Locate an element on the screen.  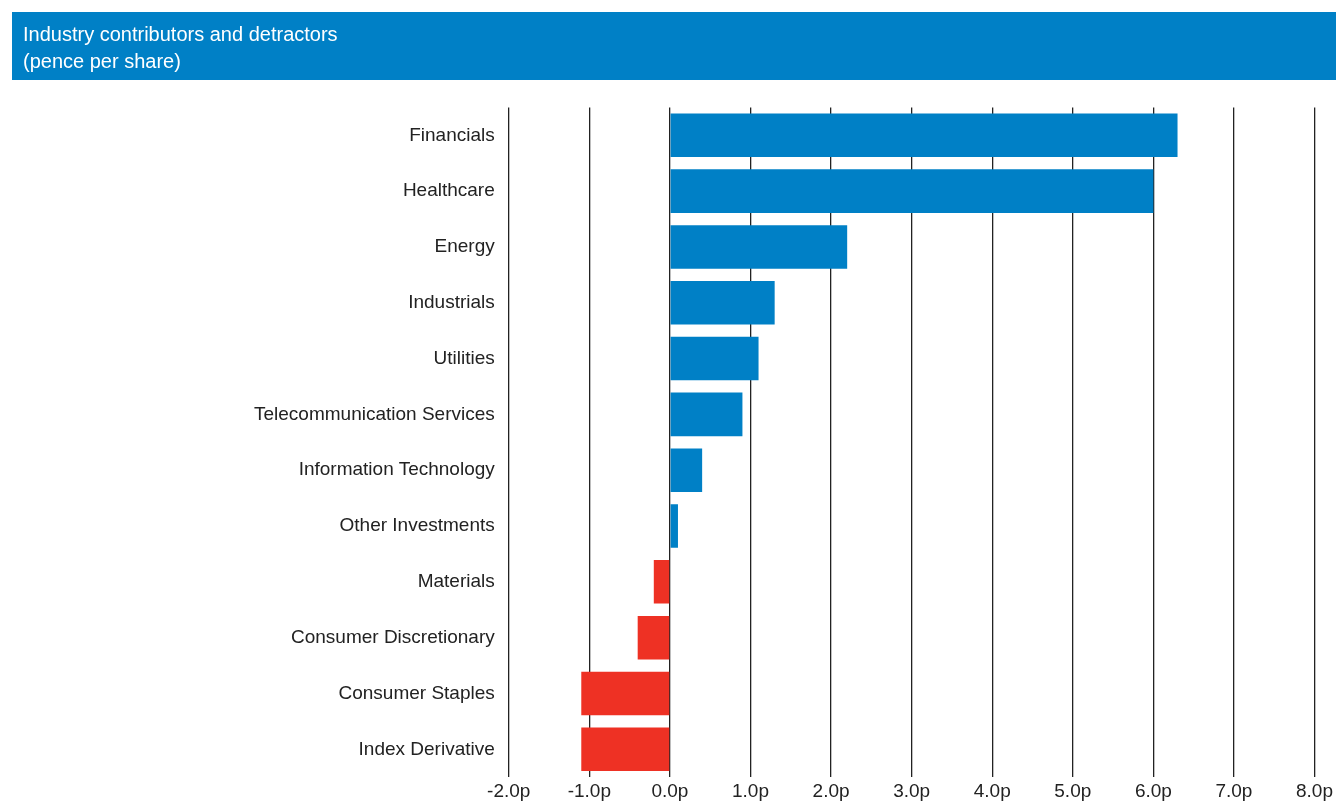
x-tick-label: 6.0p is located at coordinates (1153, 790).